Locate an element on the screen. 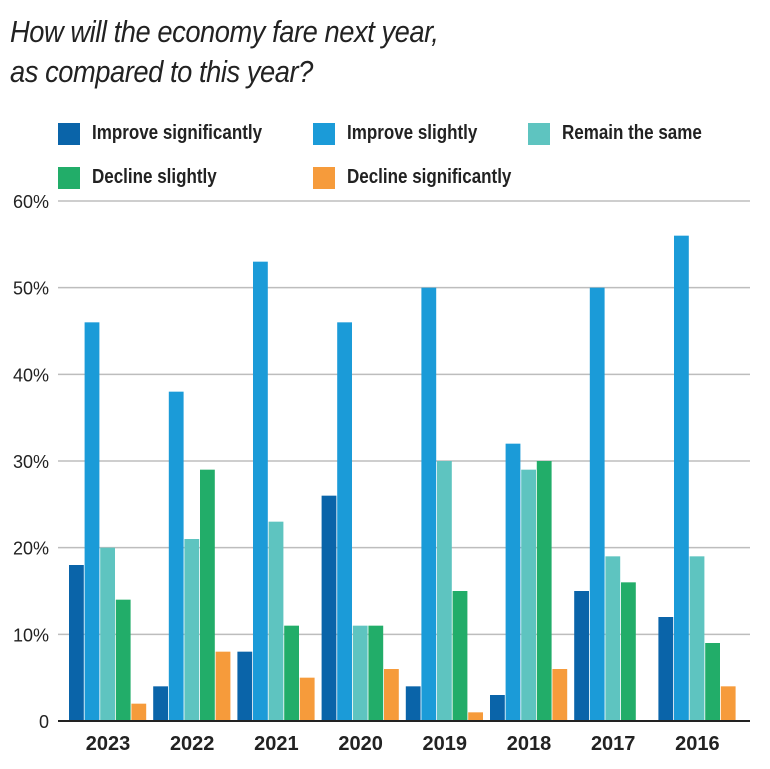 The width and height of the screenshot is (770, 769). title-line-1: How will the economy fare next year, is located at coordinates (224, 31).